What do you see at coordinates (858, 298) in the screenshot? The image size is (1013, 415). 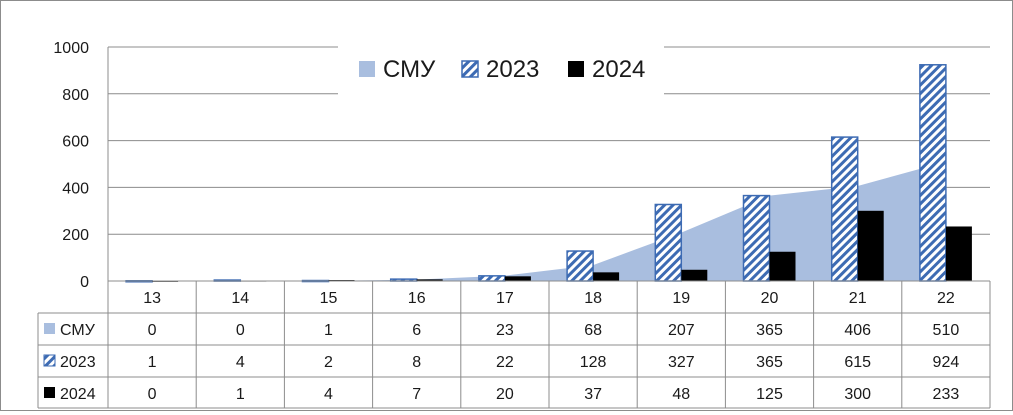 I see `category-label: 21` at bounding box center [858, 298].